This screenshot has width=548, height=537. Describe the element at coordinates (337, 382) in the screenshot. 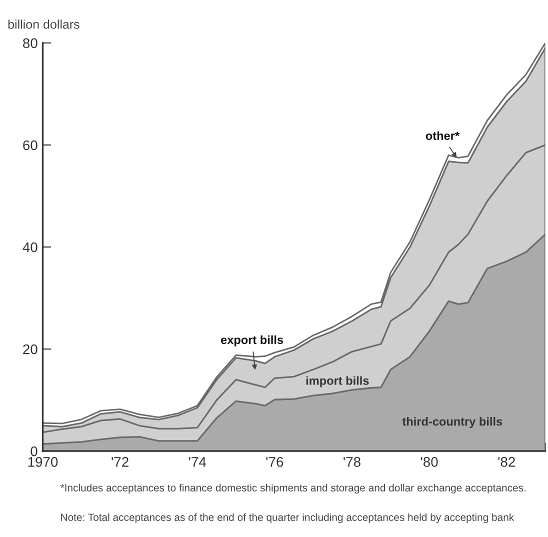

I see `series-label: import bills` at that location.